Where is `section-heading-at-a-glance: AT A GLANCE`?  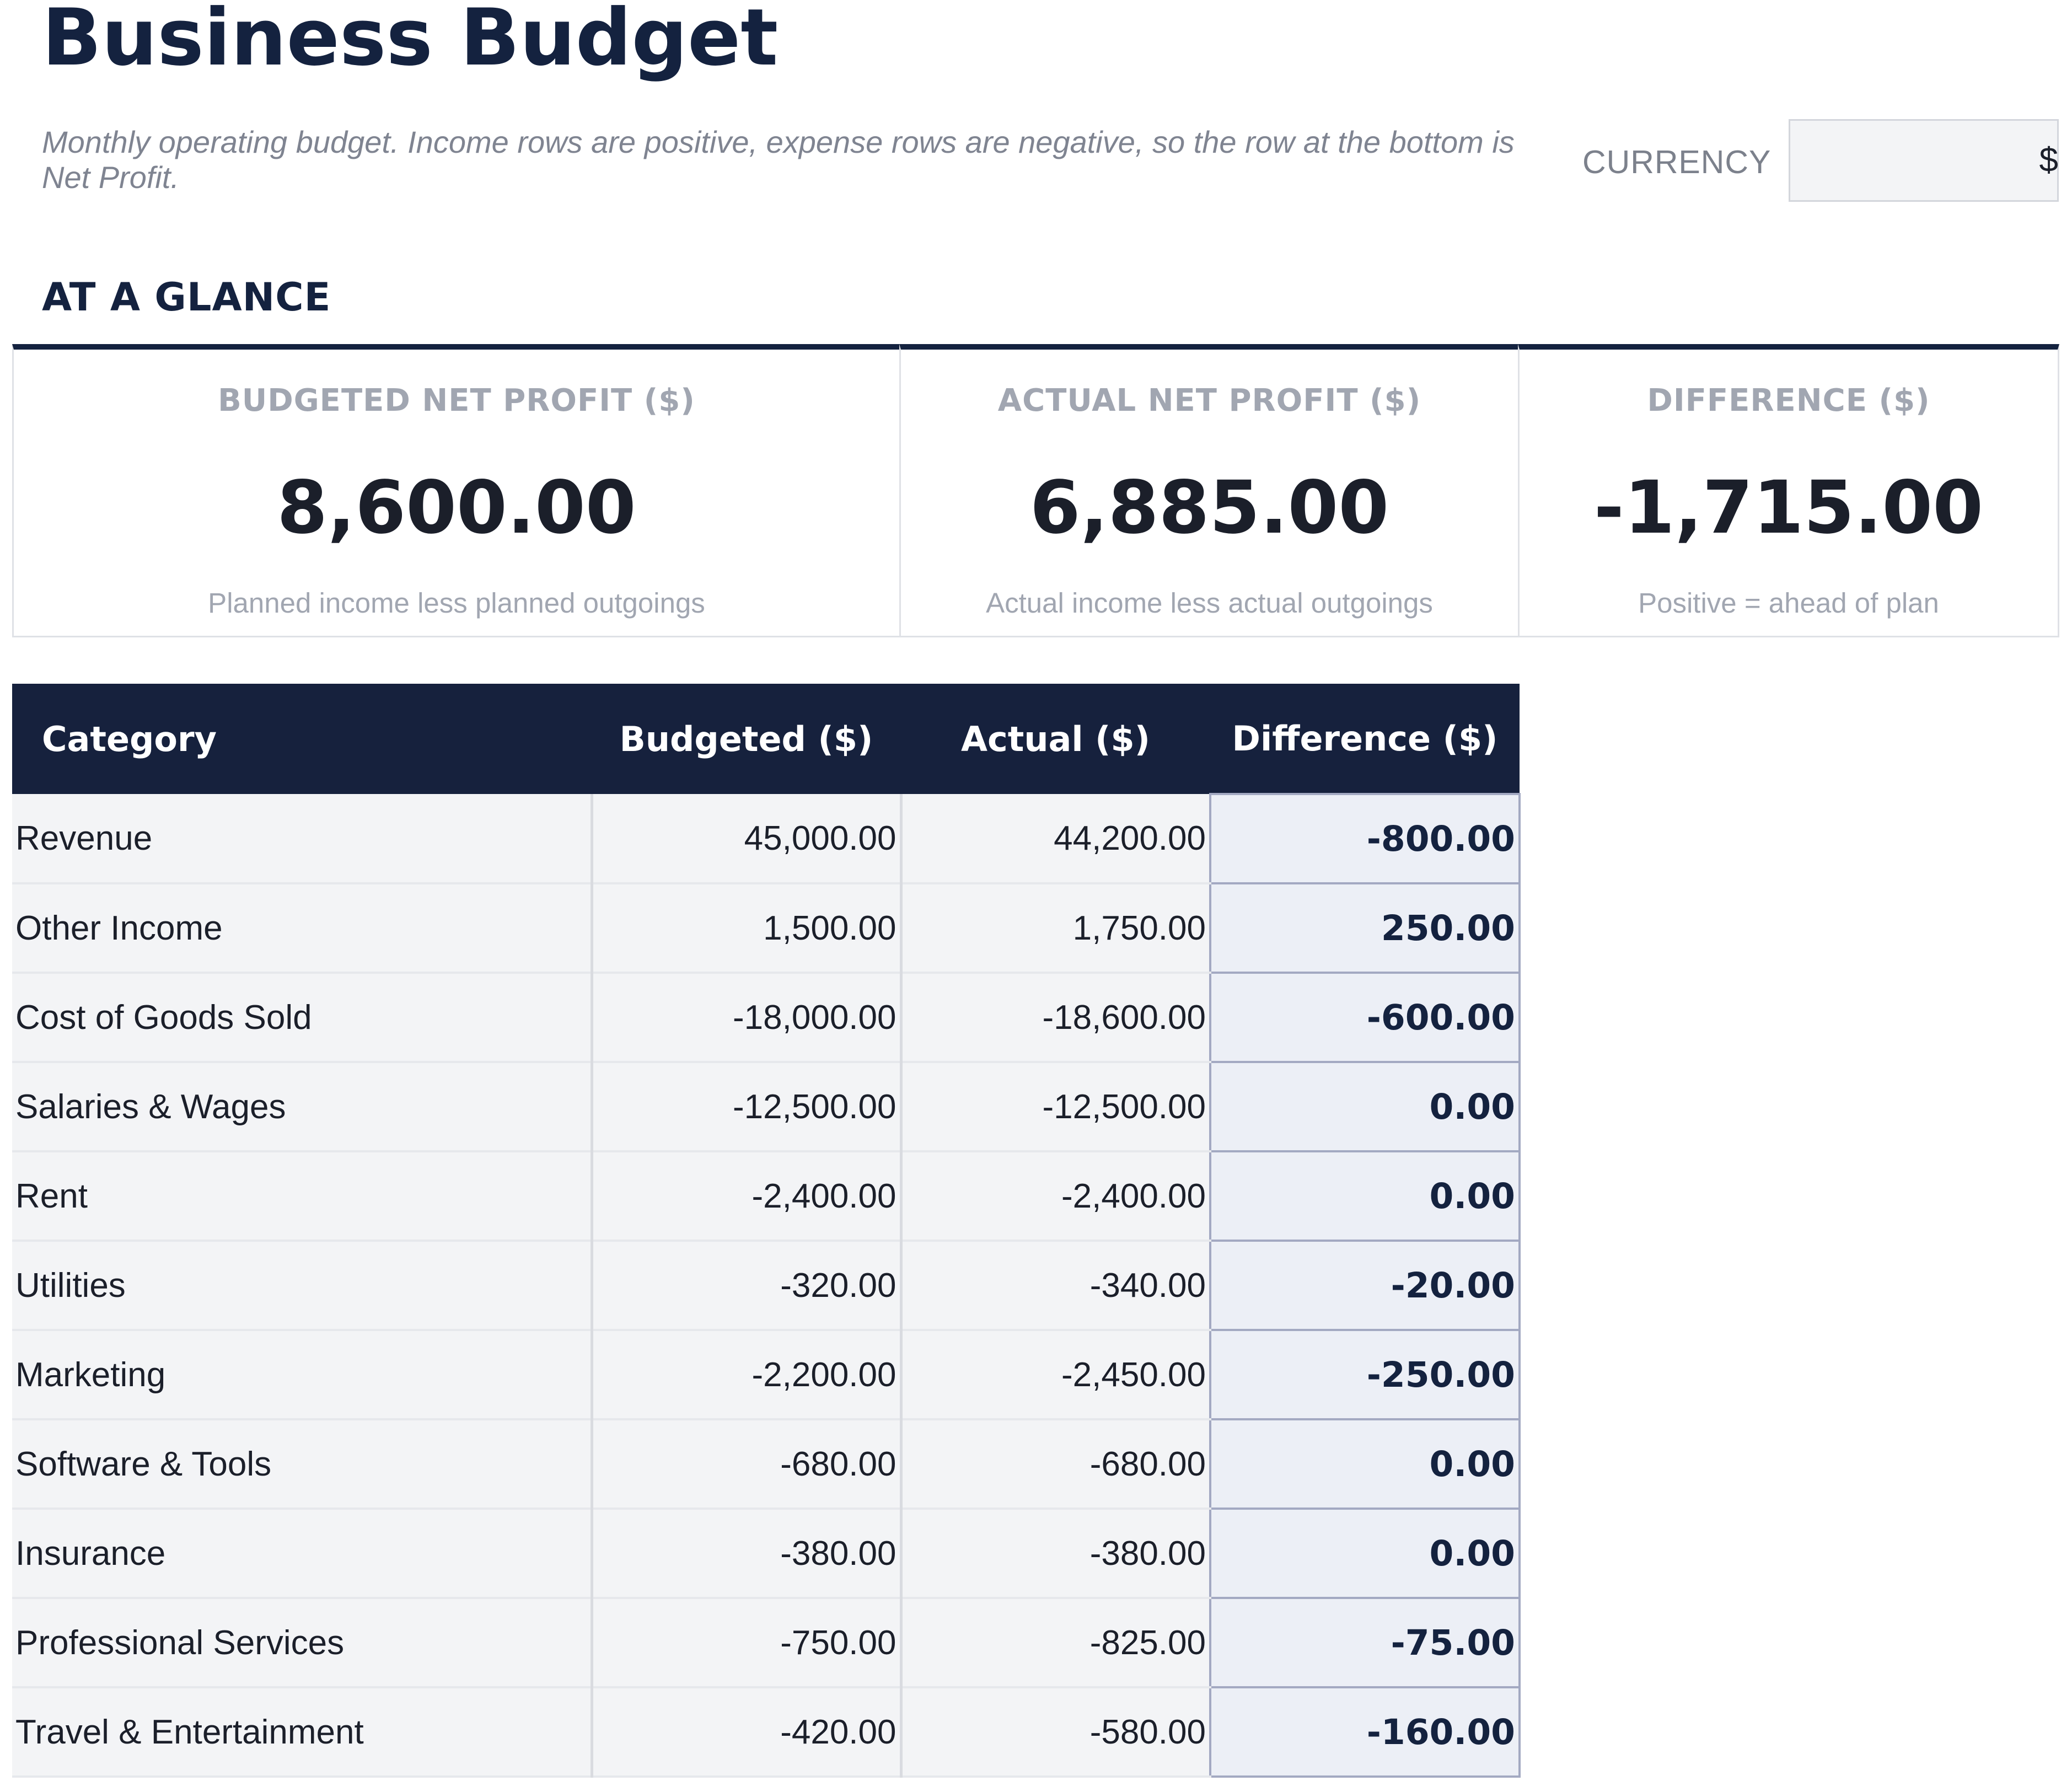
section-heading-at-a-glance: AT A GLANCE is located at coordinates (186, 297).